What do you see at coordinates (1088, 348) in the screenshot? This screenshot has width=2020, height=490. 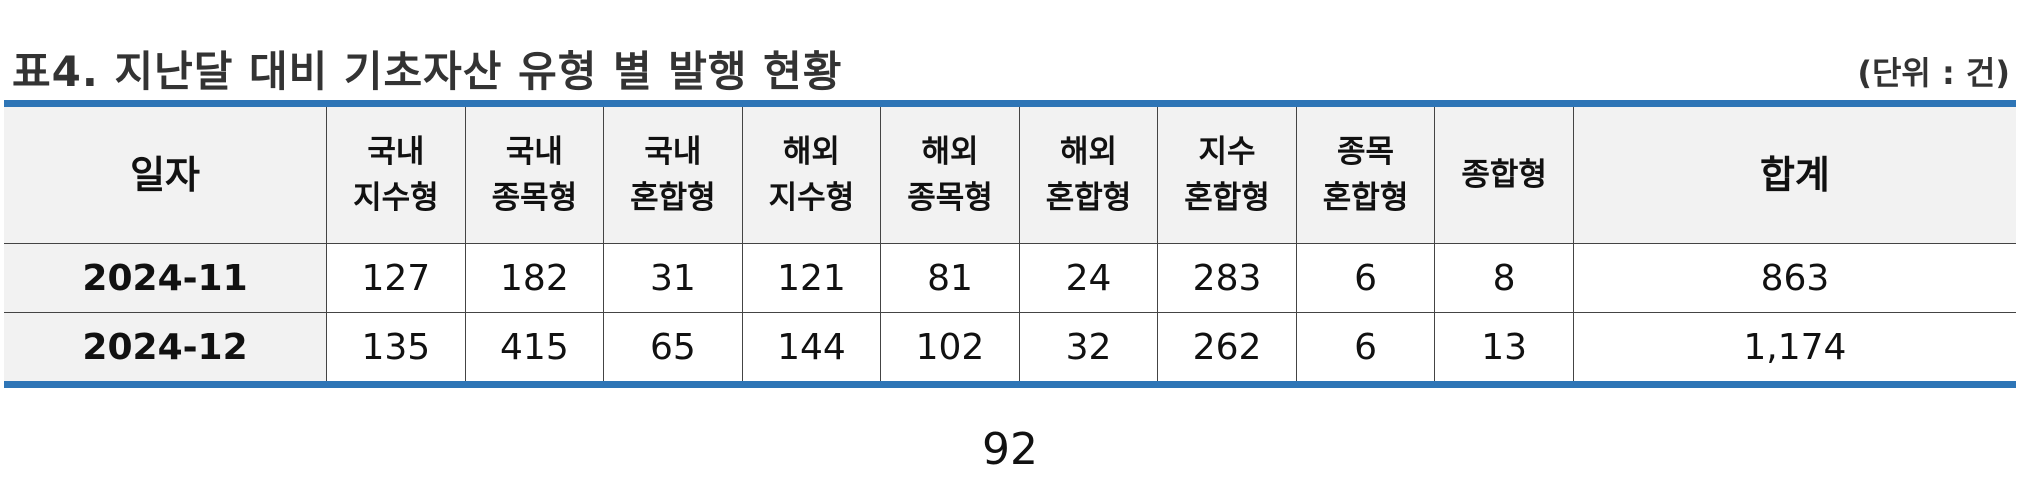 I see `table-cell: 32` at bounding box center [1088, 348].